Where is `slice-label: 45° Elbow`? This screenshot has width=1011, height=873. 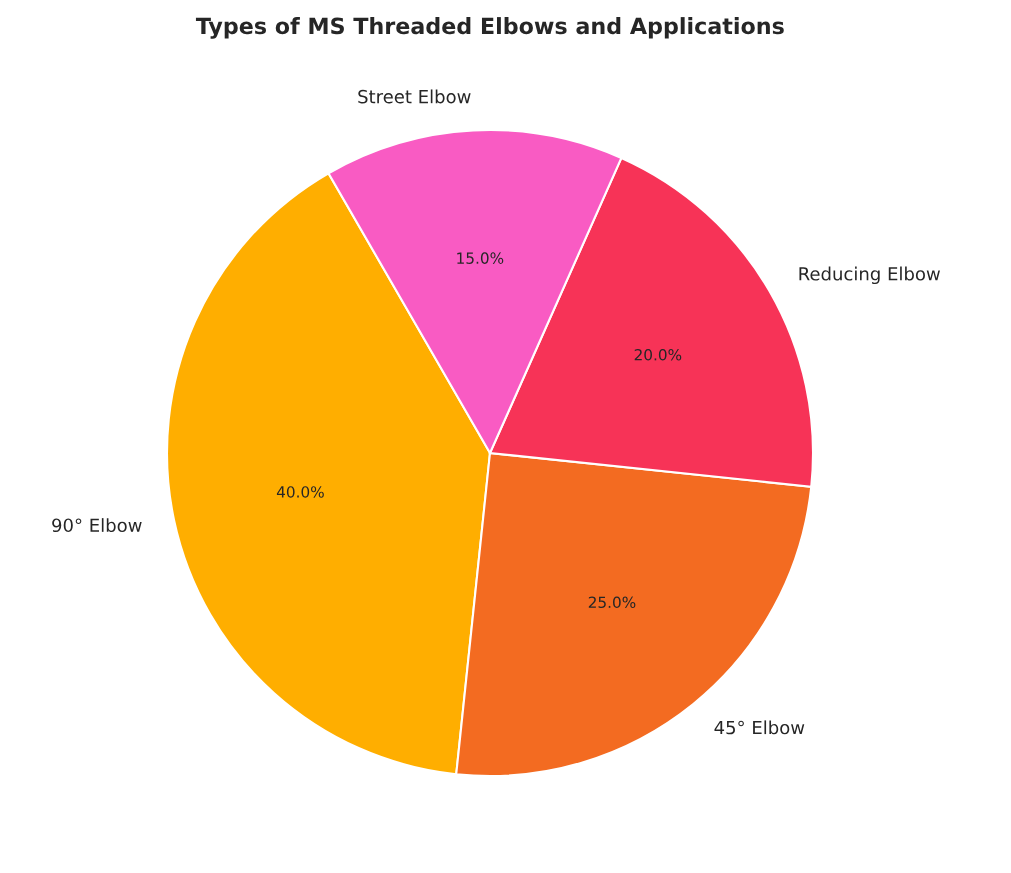 slice-label: 45° Elbow is located at coordinates (759, 727).